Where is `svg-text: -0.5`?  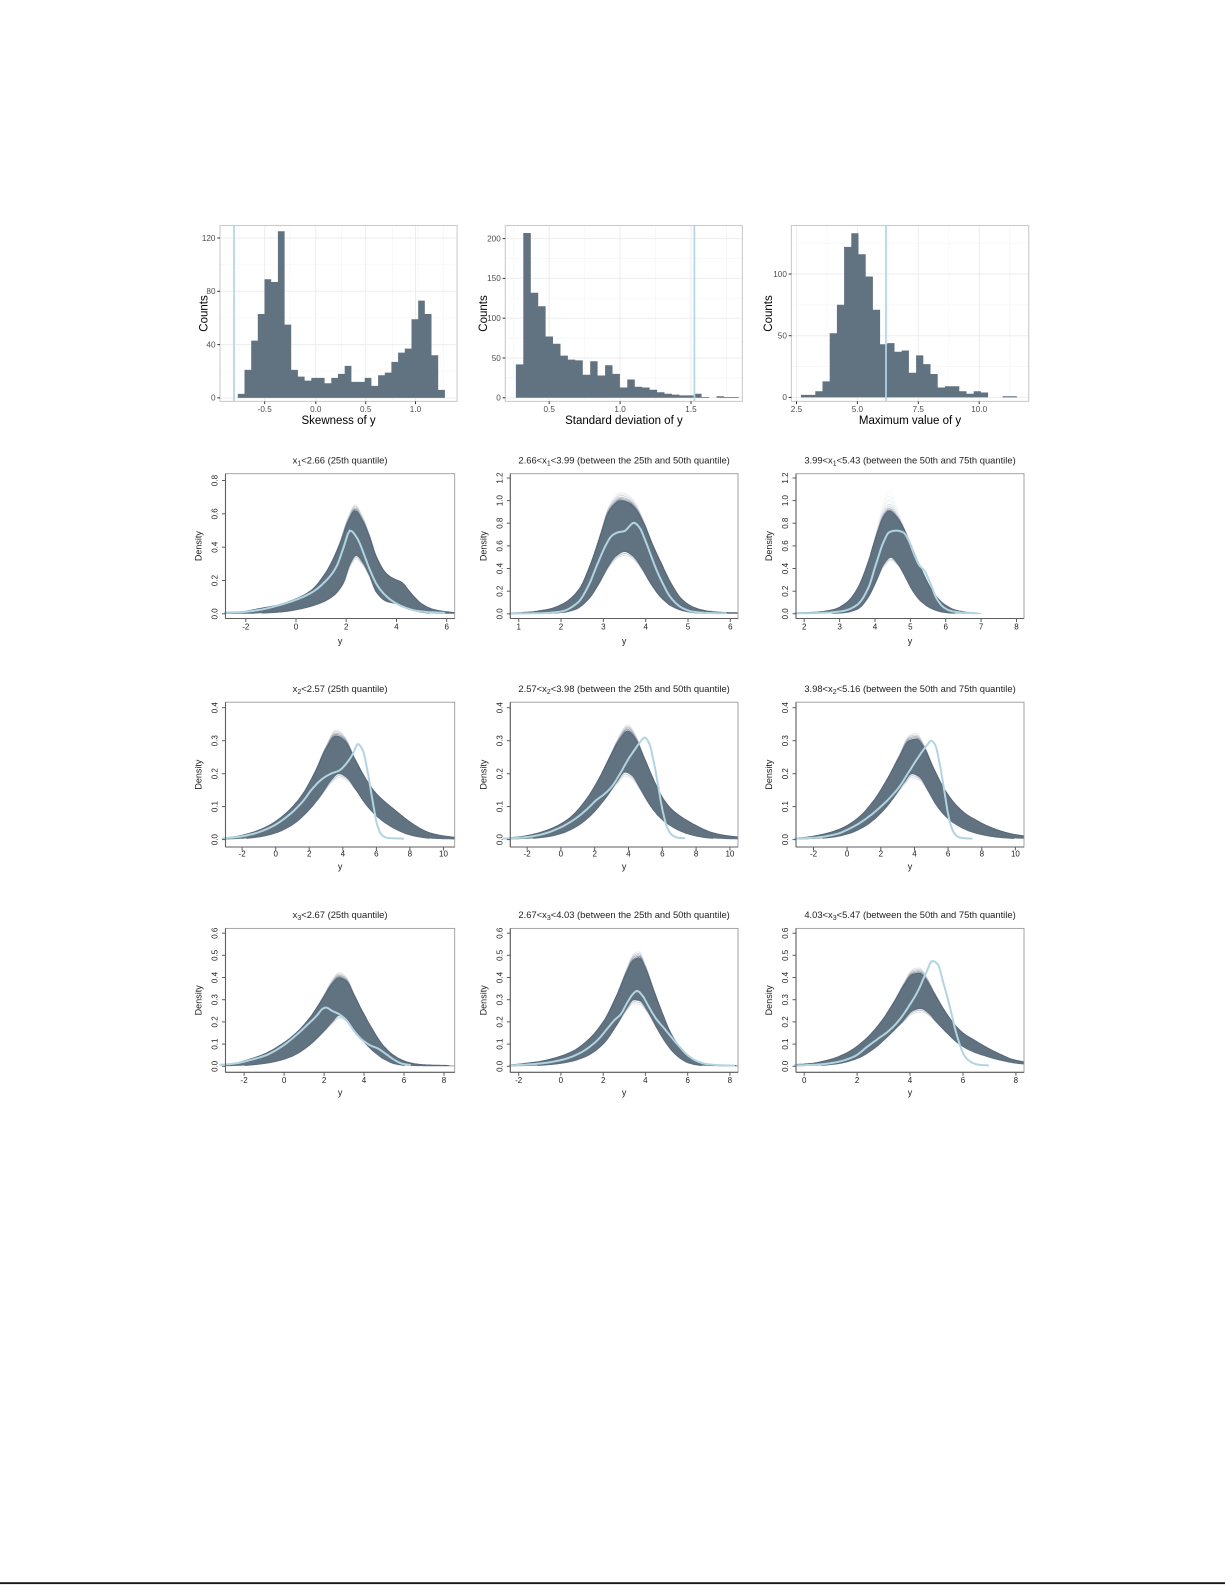 svg-text: -0.5 is located at coordinates (265, 409).